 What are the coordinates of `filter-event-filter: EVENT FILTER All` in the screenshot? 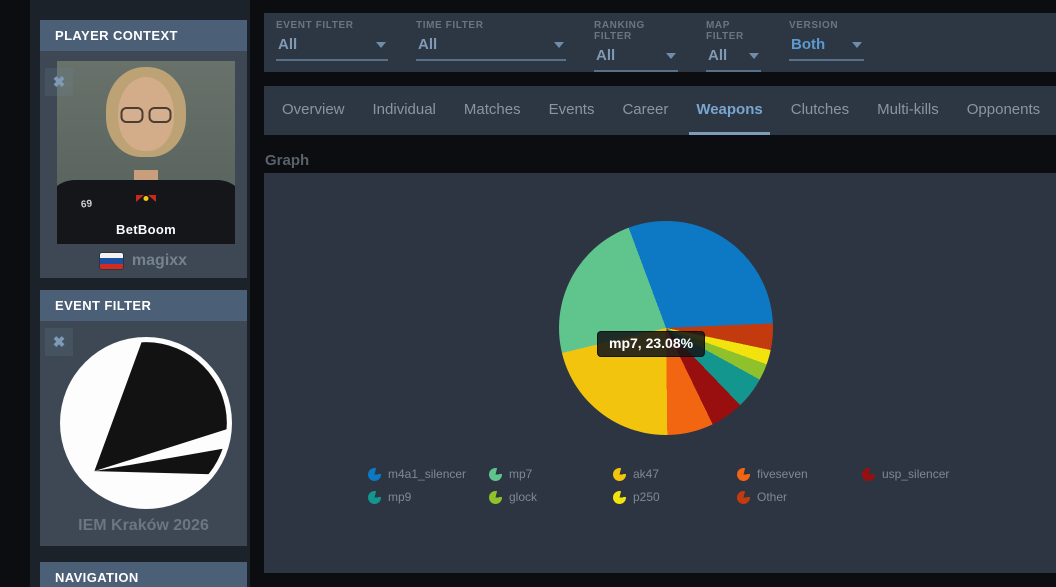 It's located at (332, 46).